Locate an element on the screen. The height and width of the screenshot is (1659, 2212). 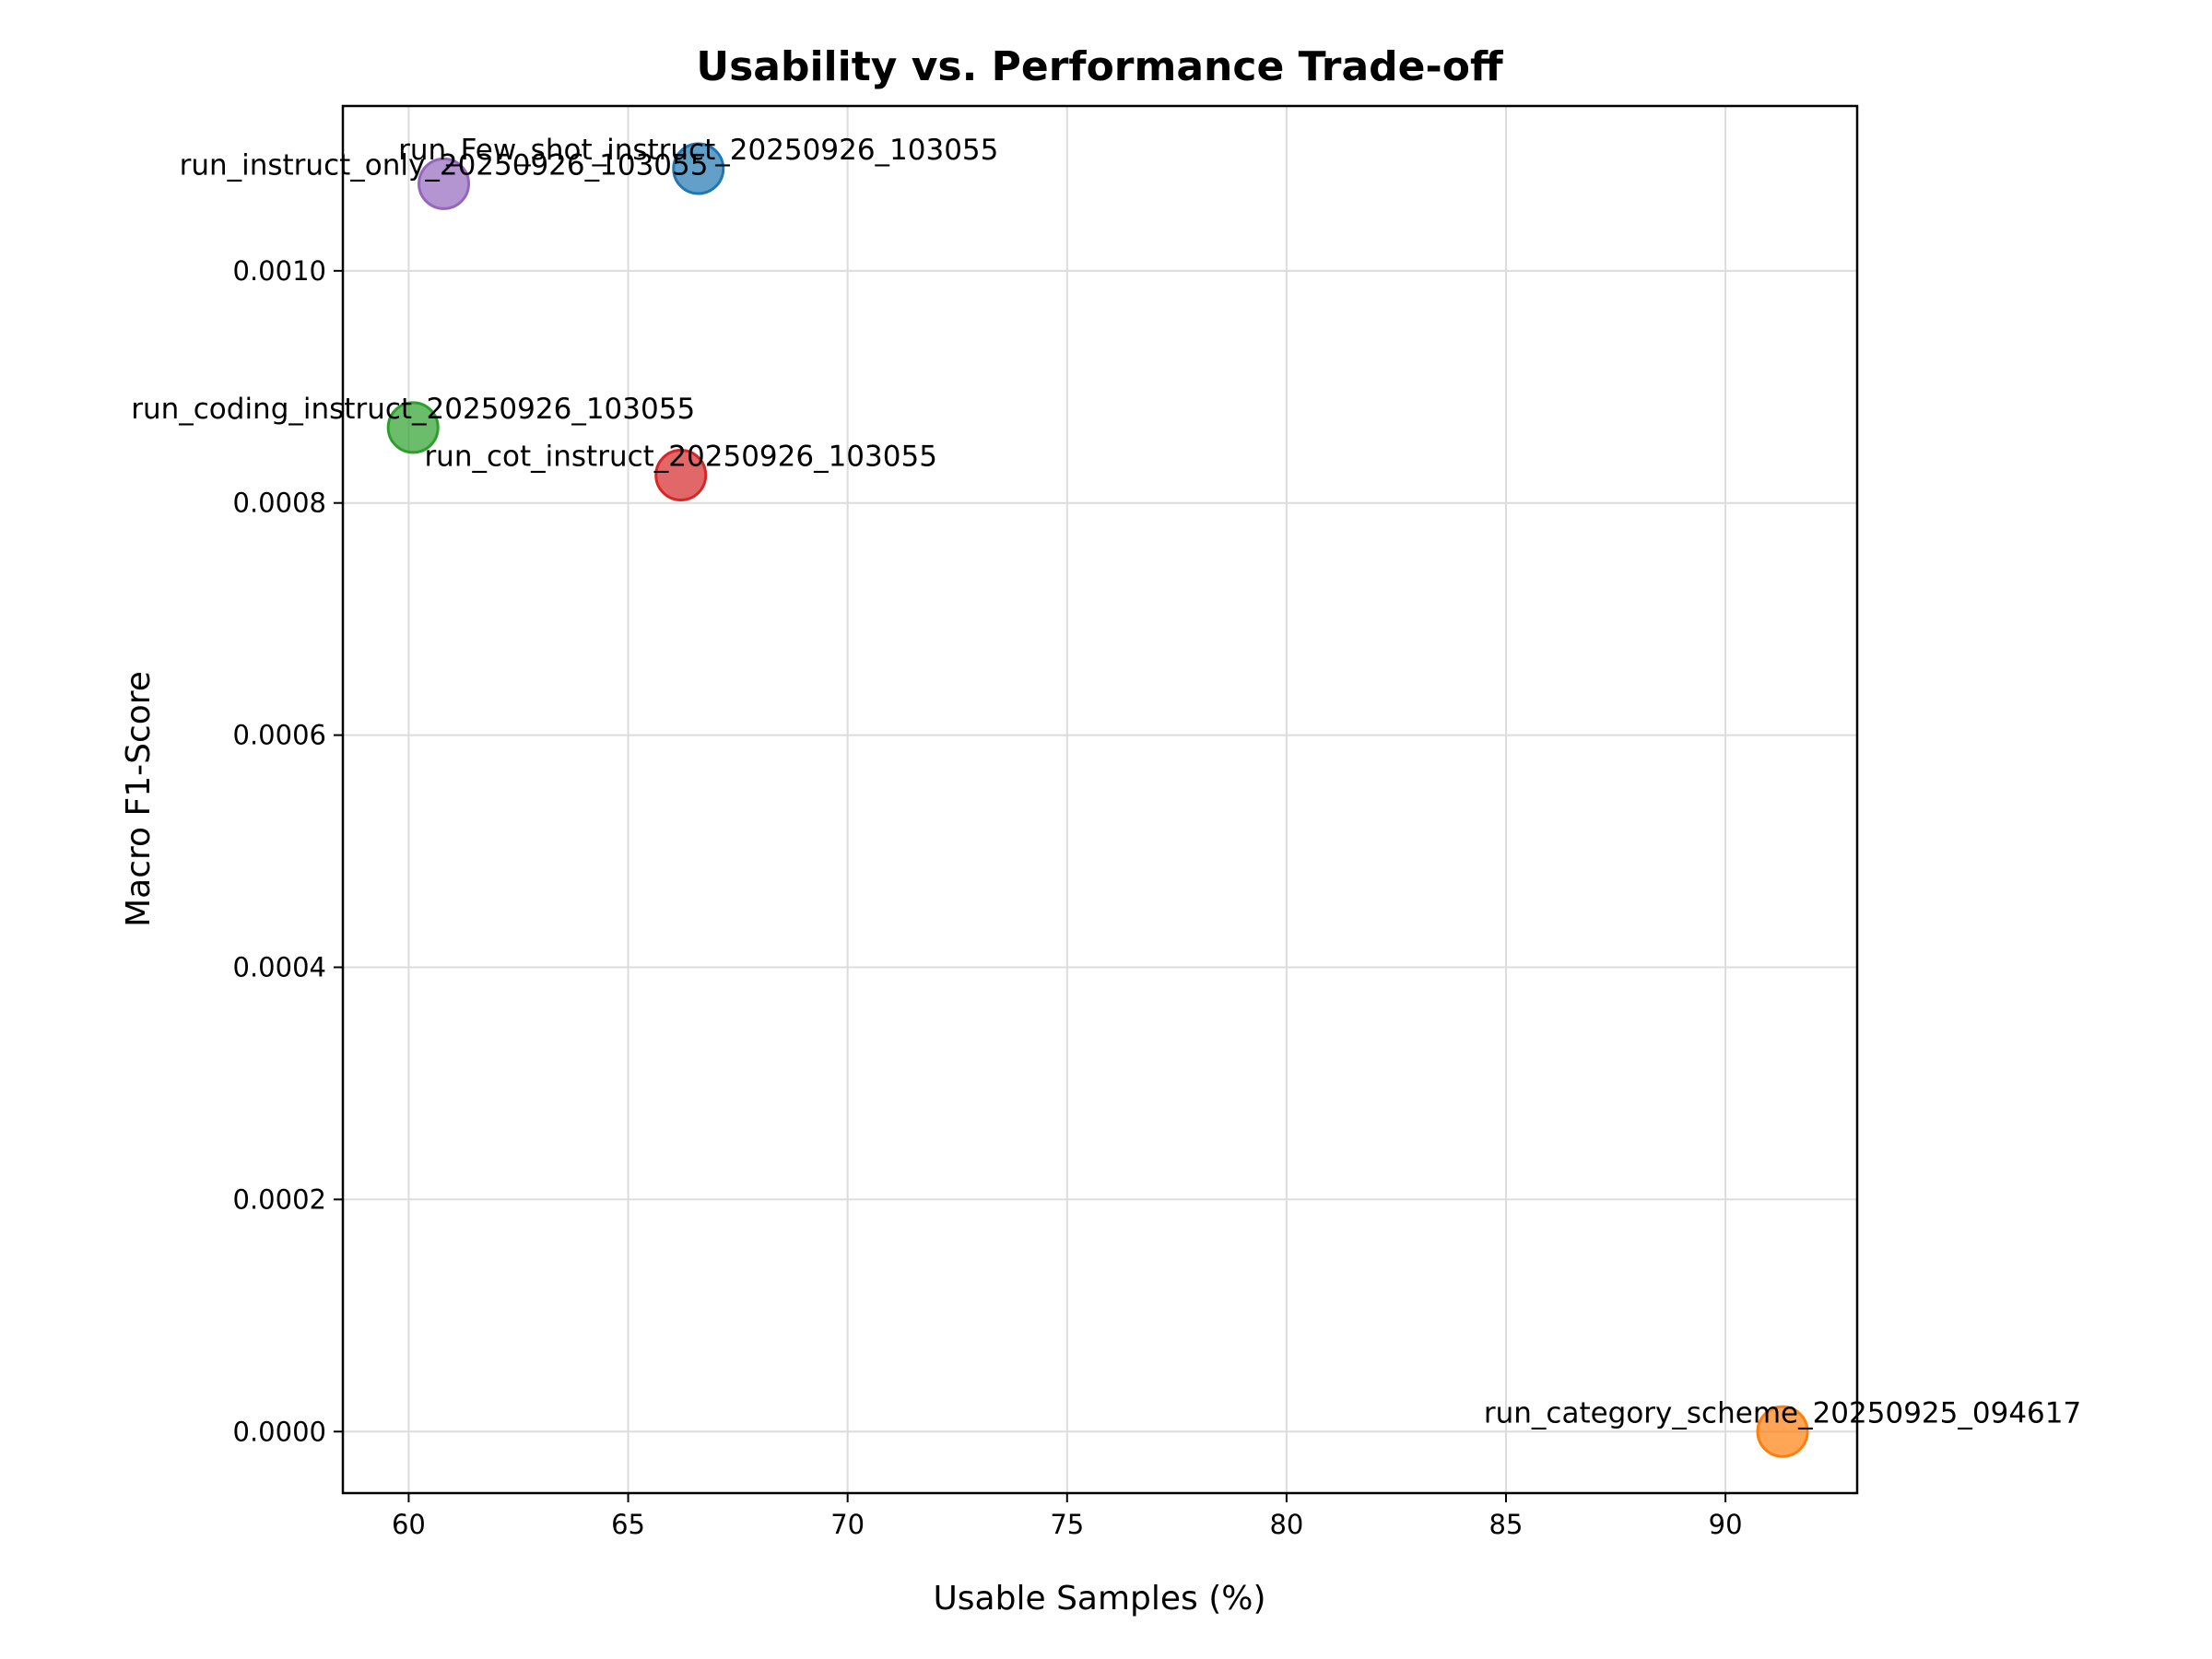
y-tick-label: 0.0000 is located at coordinates (279, 1431).